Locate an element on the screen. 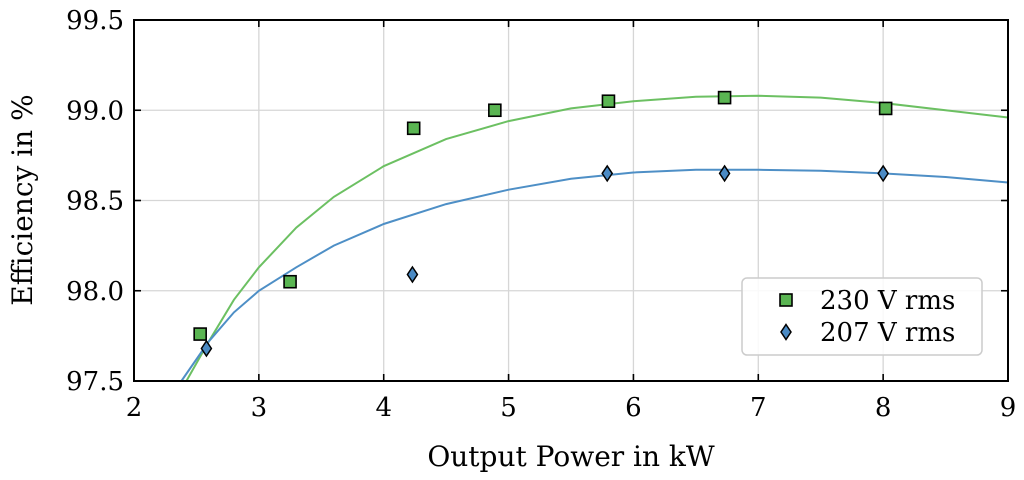  x-tick-label: 5 is located at coordinates (508, 408).